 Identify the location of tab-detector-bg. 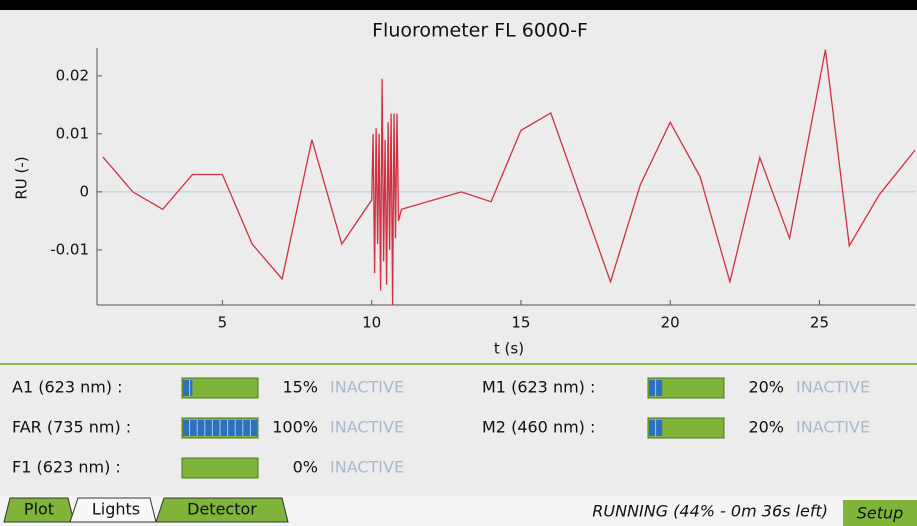
(222, 510).